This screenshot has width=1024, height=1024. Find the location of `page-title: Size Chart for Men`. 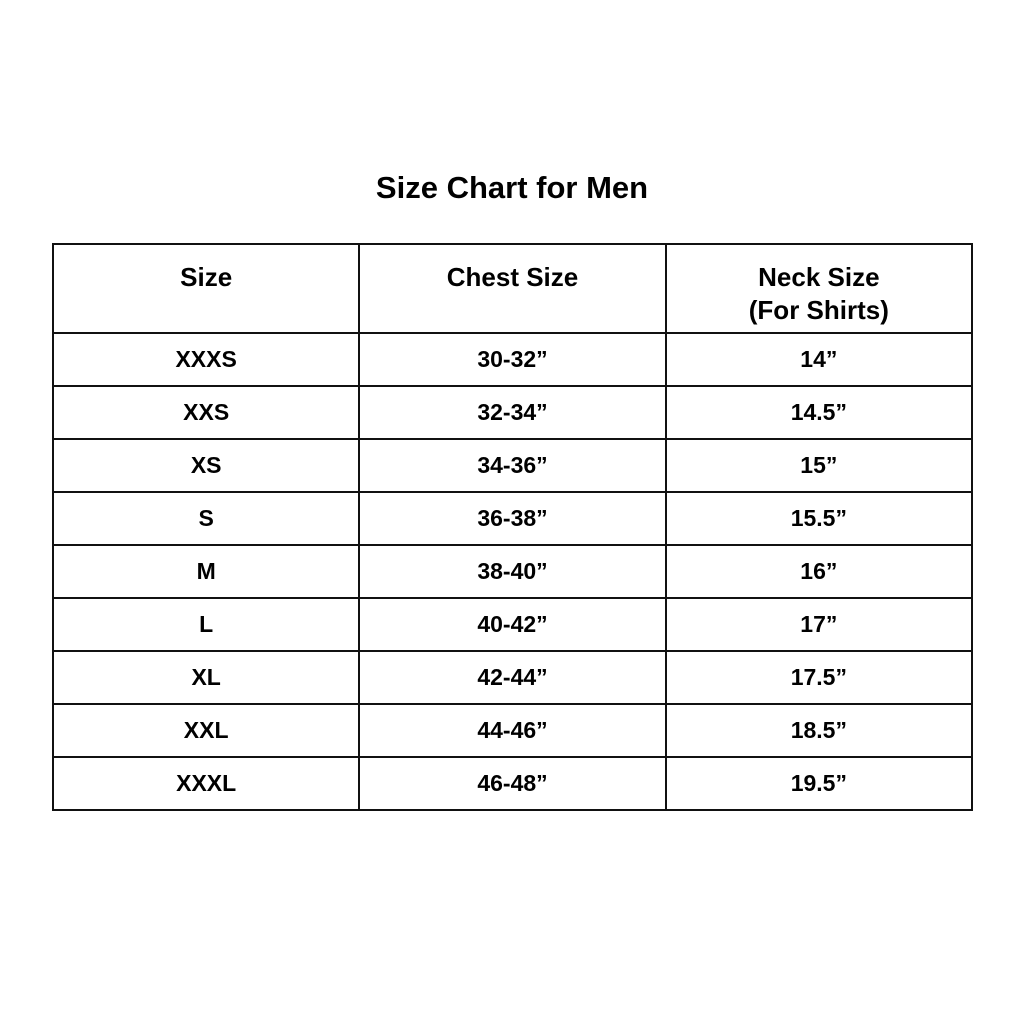

page-title: Size Chart for Men is located at coordinates (512, 187).